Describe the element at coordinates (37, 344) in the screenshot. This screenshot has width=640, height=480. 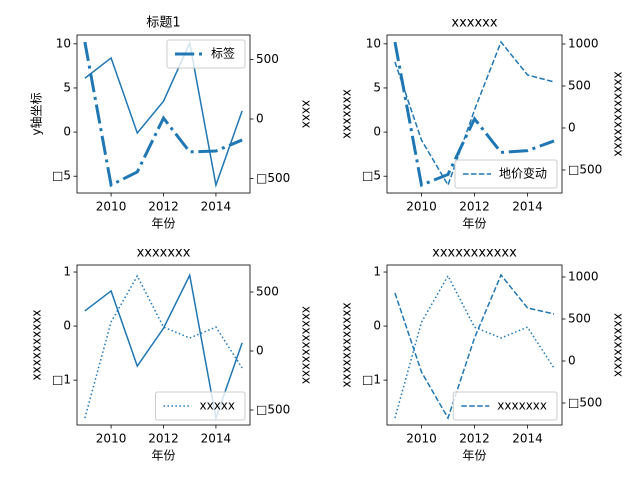
I see `y-axis-label: xxxxxxxxxx` at that location.